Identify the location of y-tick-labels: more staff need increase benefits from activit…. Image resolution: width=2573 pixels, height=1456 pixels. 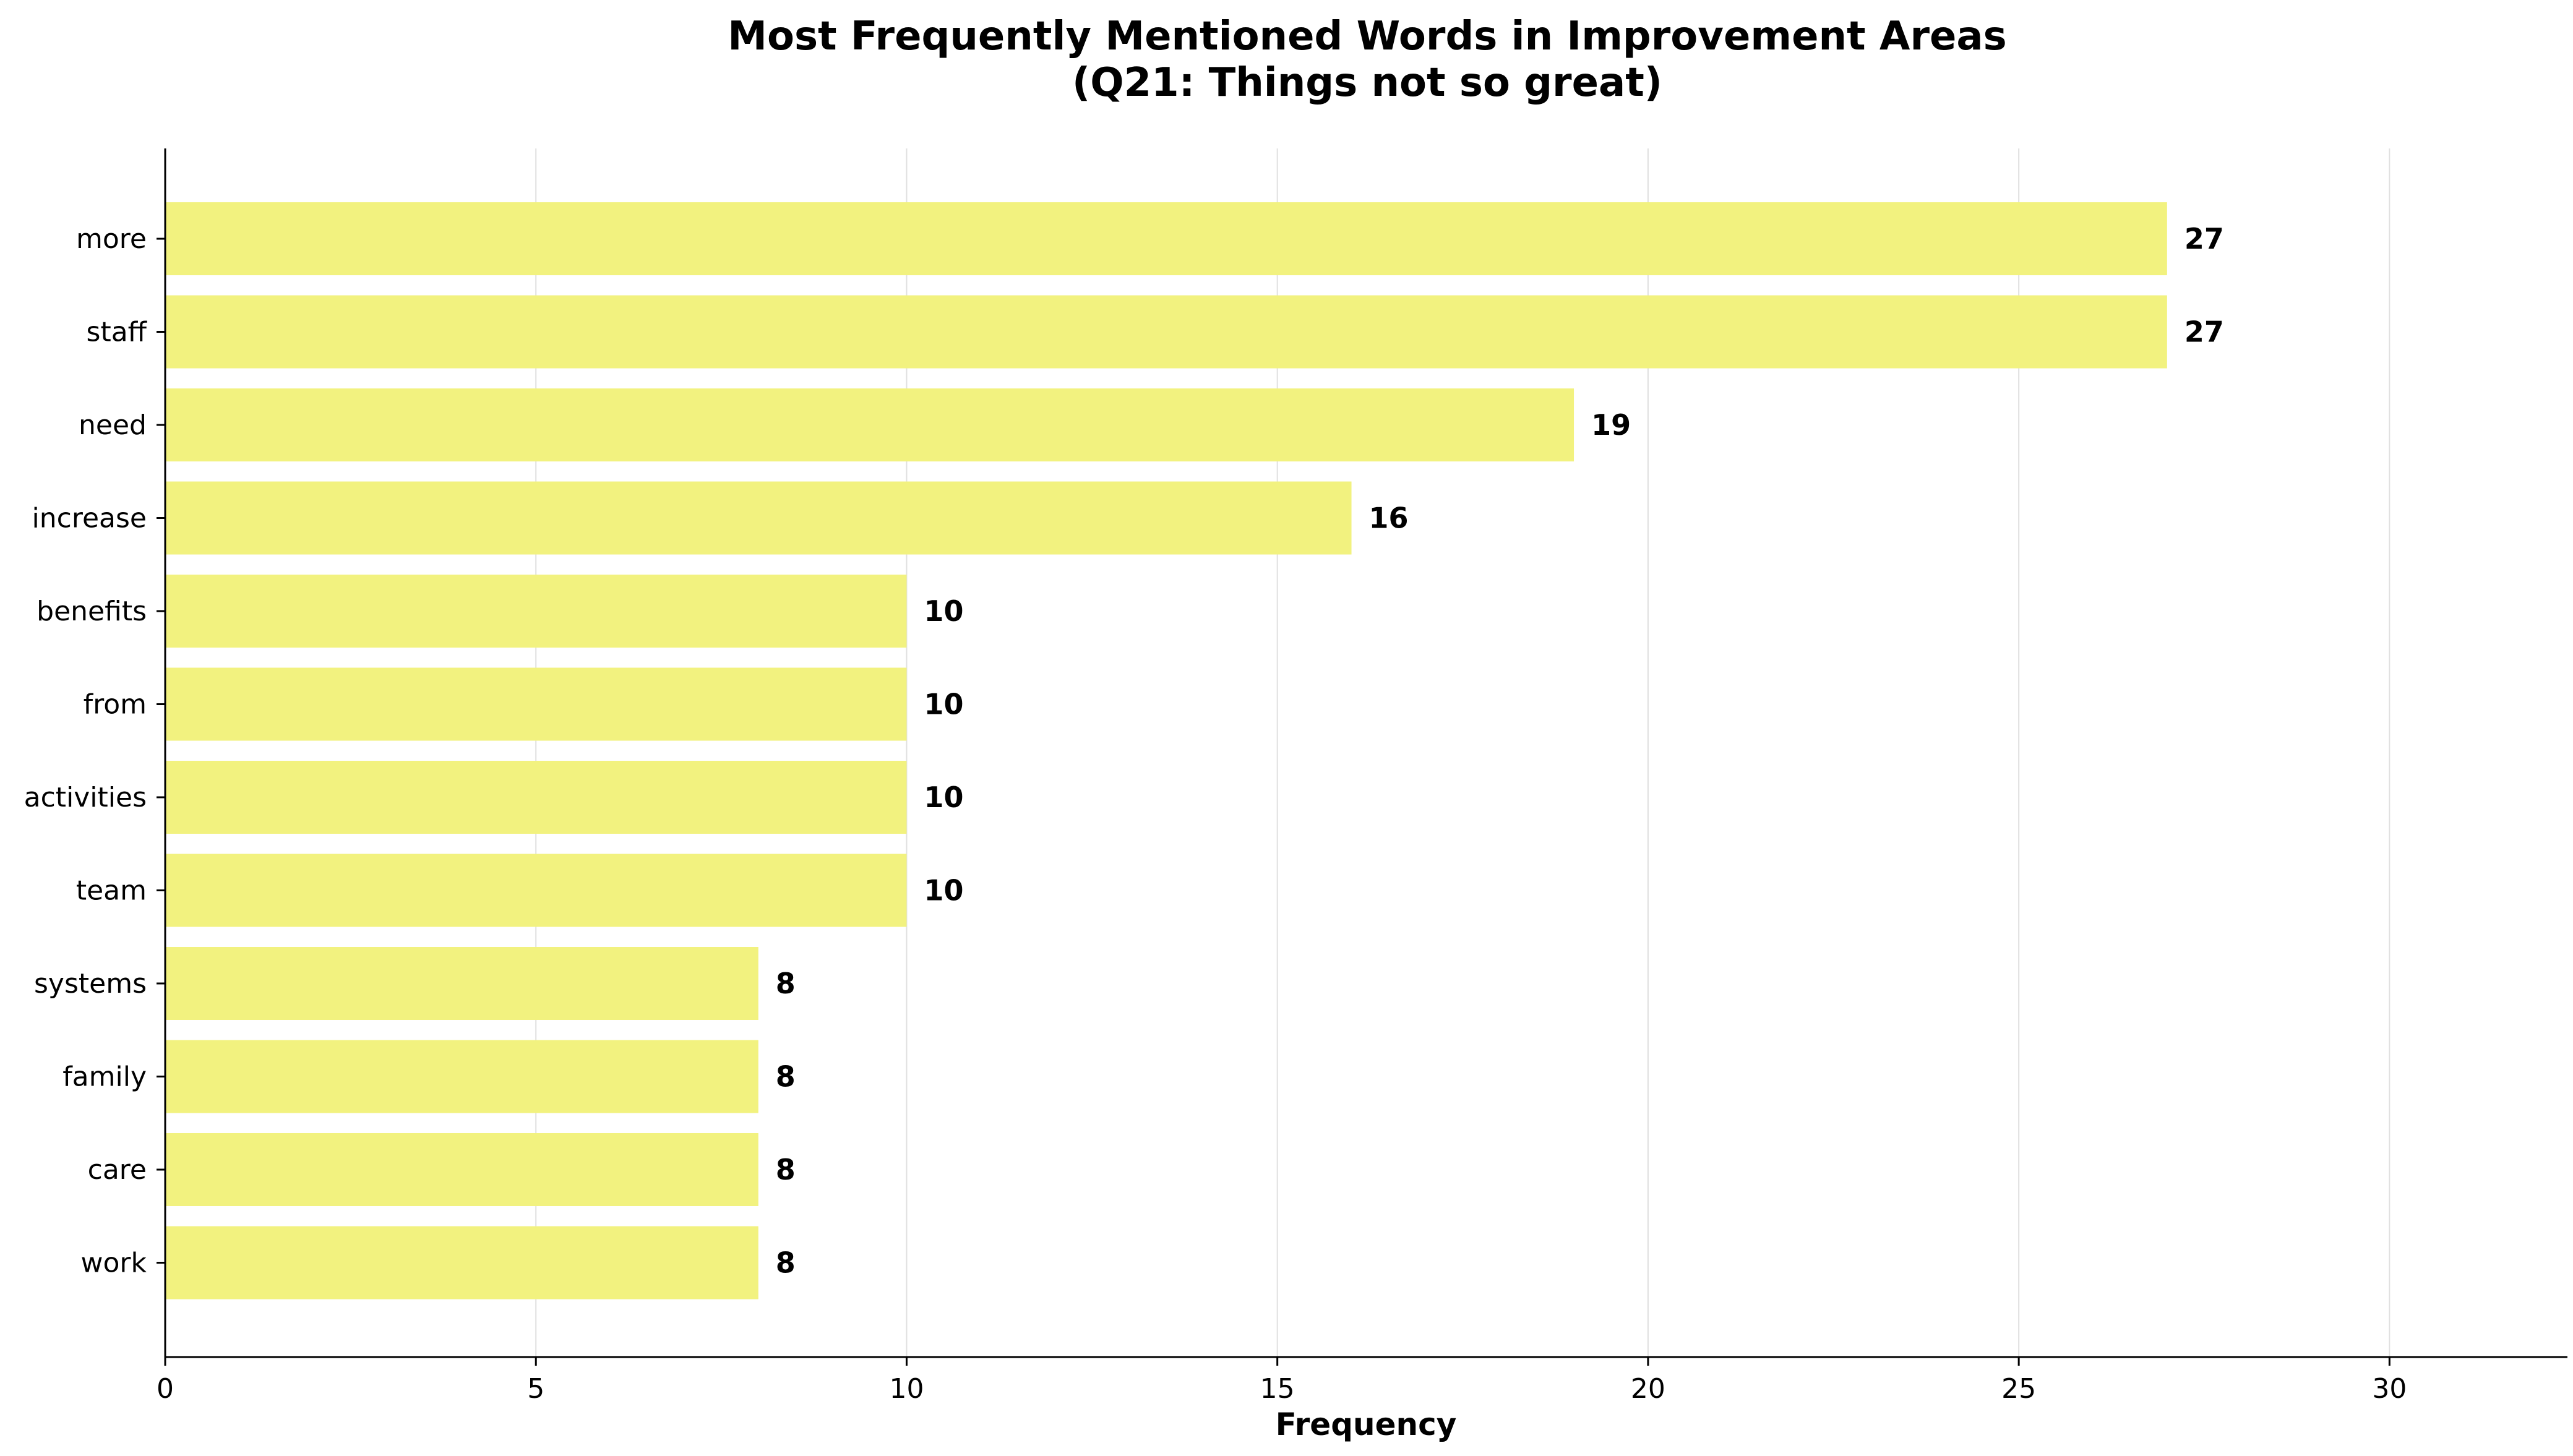
(94, 751).